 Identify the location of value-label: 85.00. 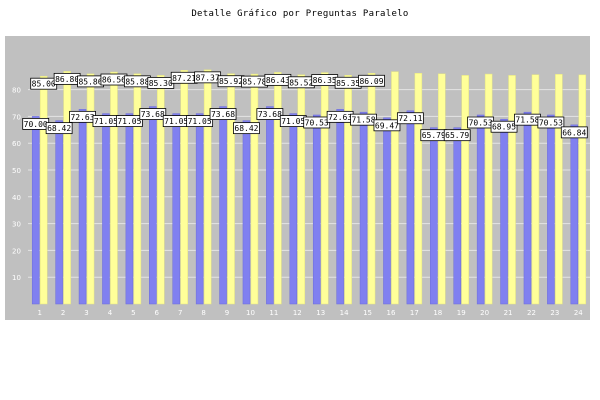
(44, 83).